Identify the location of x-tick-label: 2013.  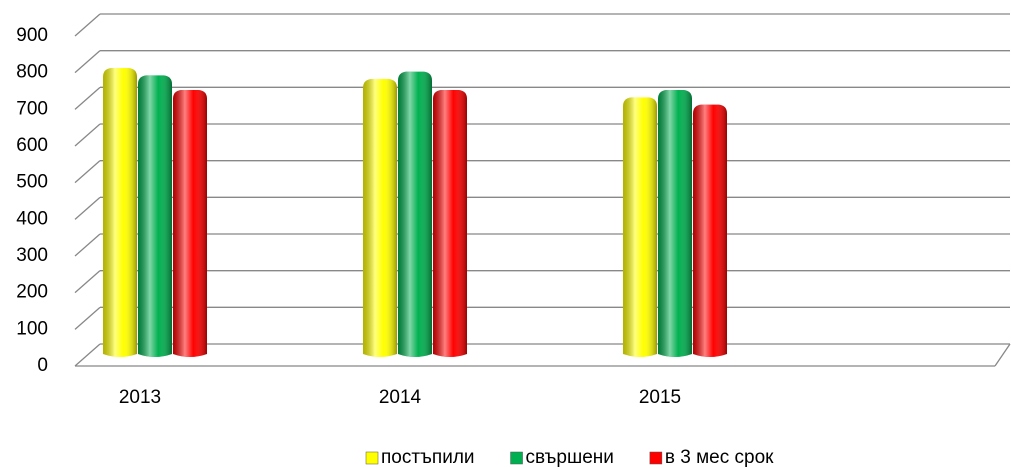
(140, 397).